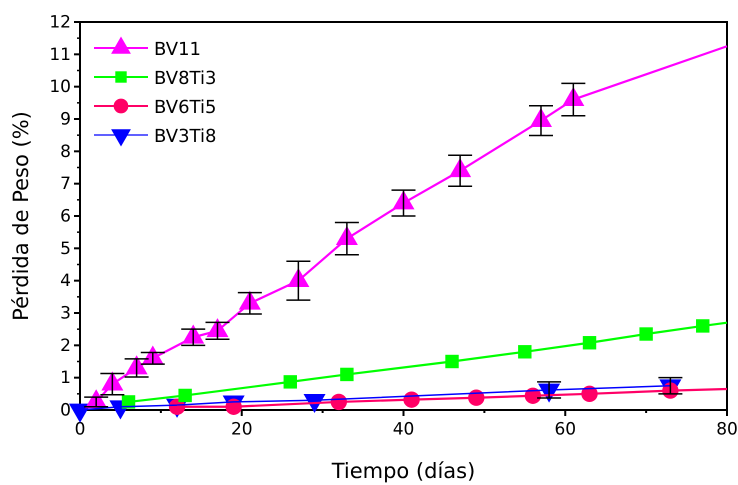  What do you see at coordinates (565, 429) in the screenshot?
I see `x-tick-label: 60` at bounding box center [565, 429].